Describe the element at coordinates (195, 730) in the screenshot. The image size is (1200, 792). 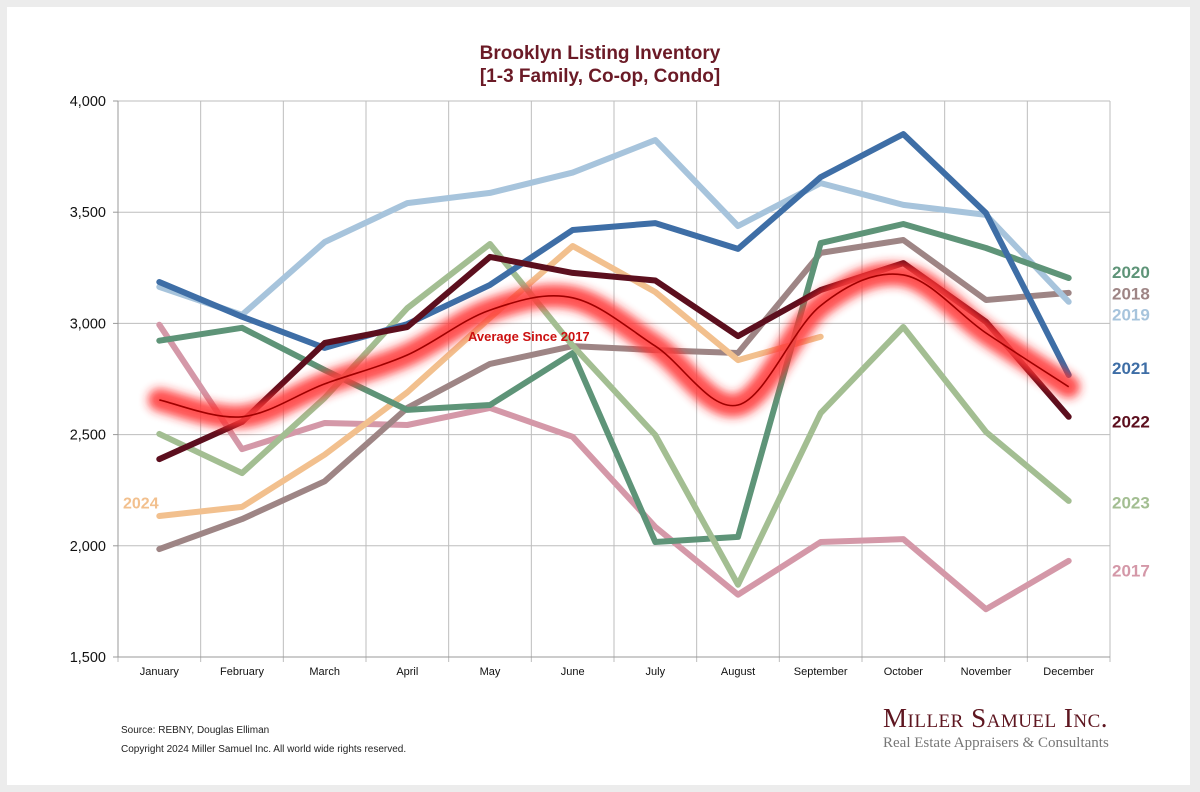
I see `source-note: Source: REBNY, Douglas Elliman` at that location.